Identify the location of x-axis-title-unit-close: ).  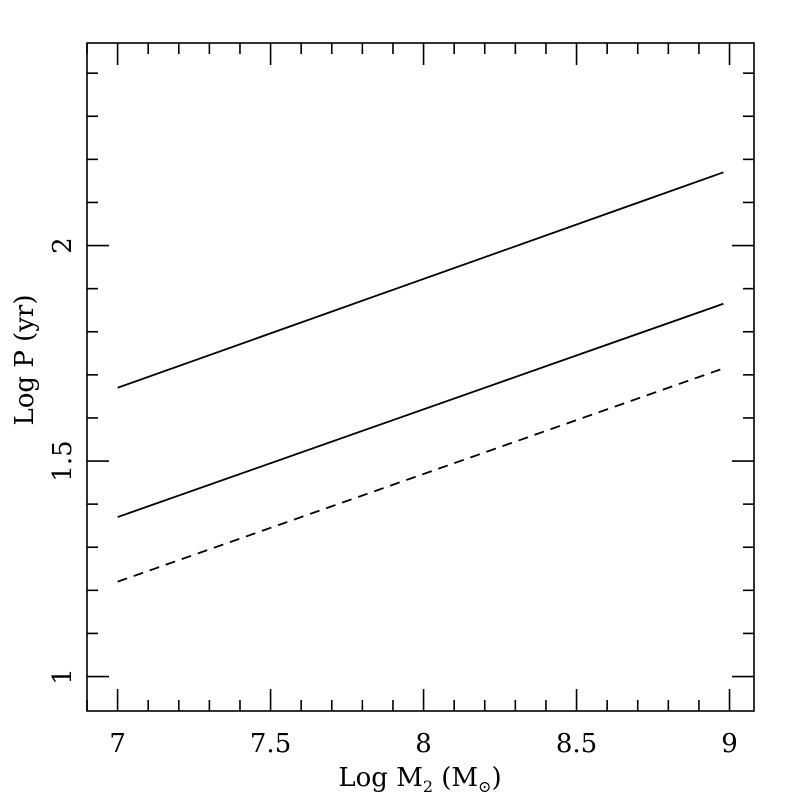
(496, 778).